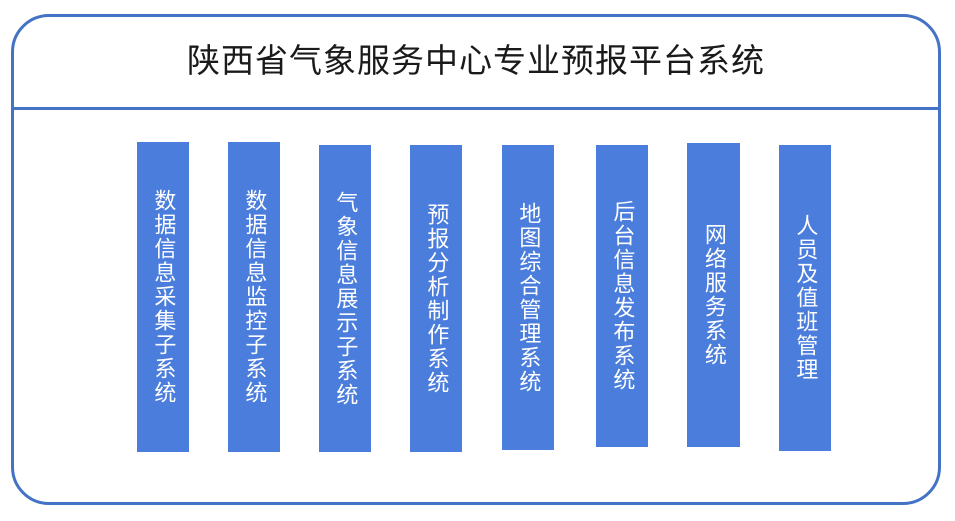  I want to click on module-label: 气象信息展示子系统, so click(346, 298).